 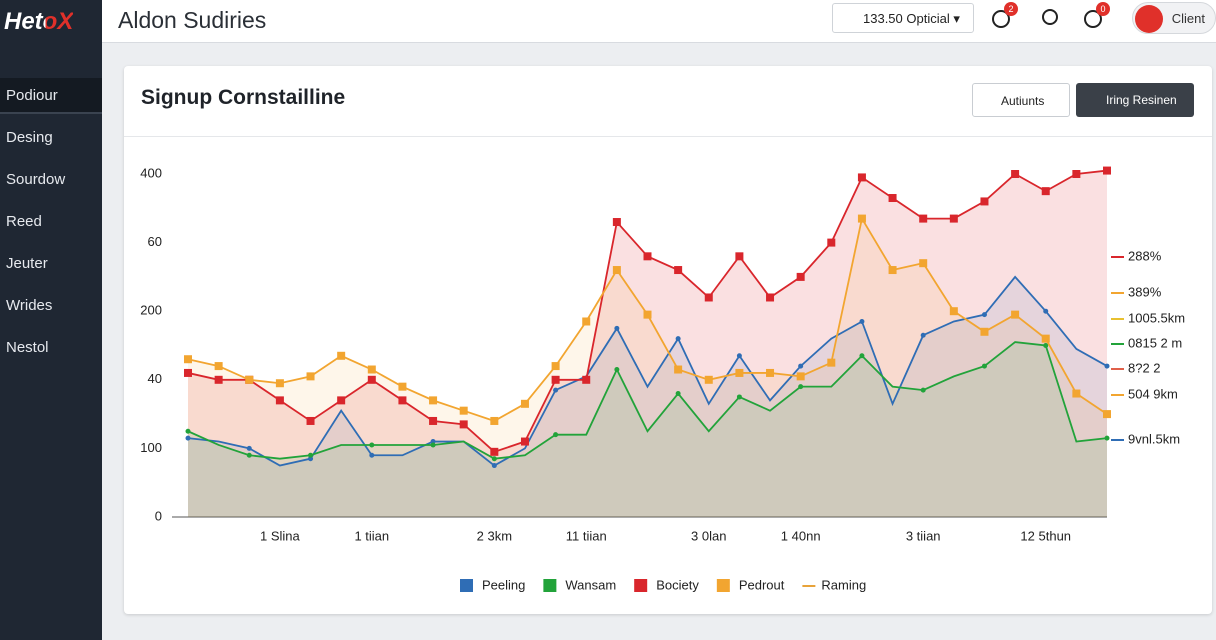 What do you see at coordinates (1154, 438) in the screenshot?
I see `annotation: 9vnl.5km` at bounding box center [1154, 438].